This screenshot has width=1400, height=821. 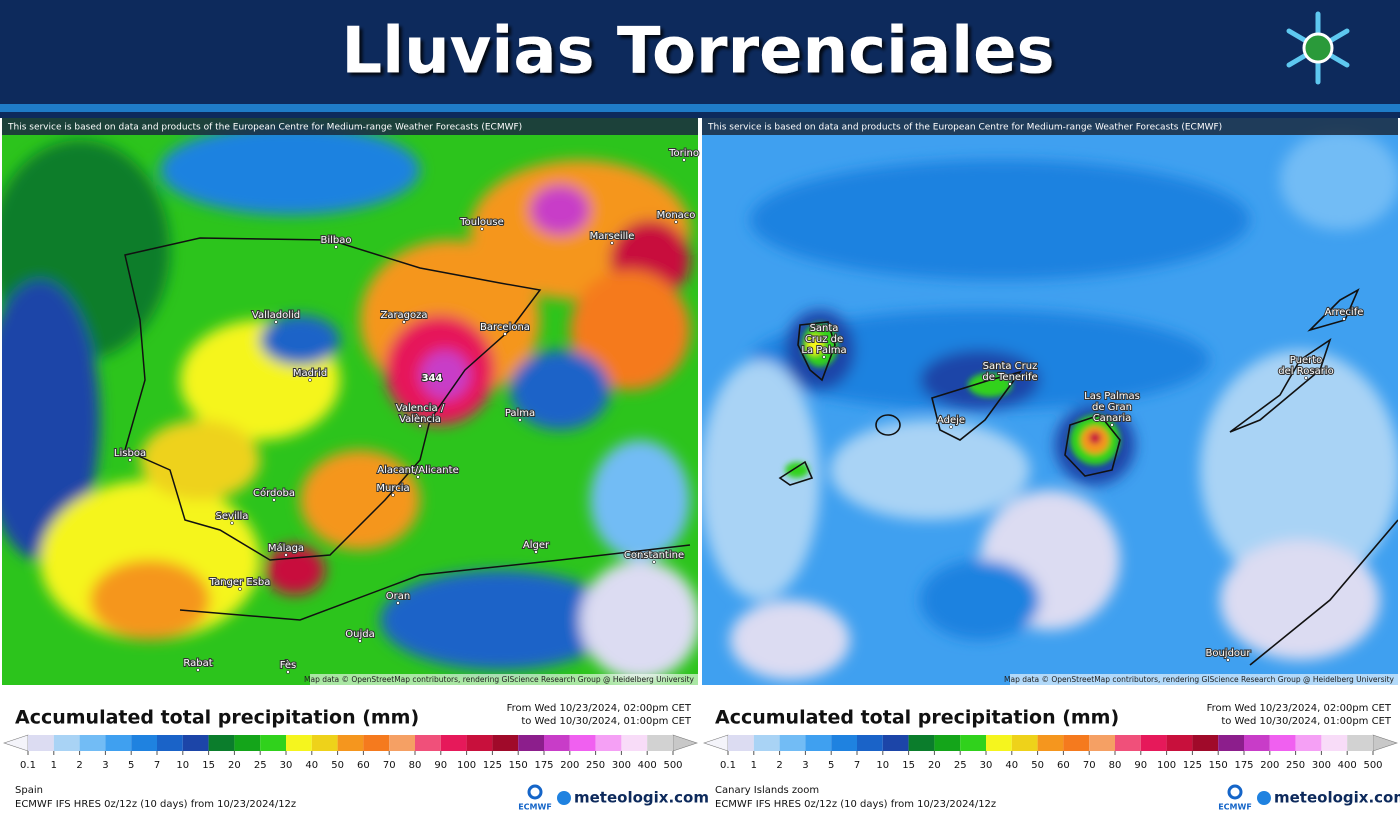 What do you see at coordinates (79, 765) in the screenshot?
I see `legend-tick-label: 2` at bounding box center [79, 765].